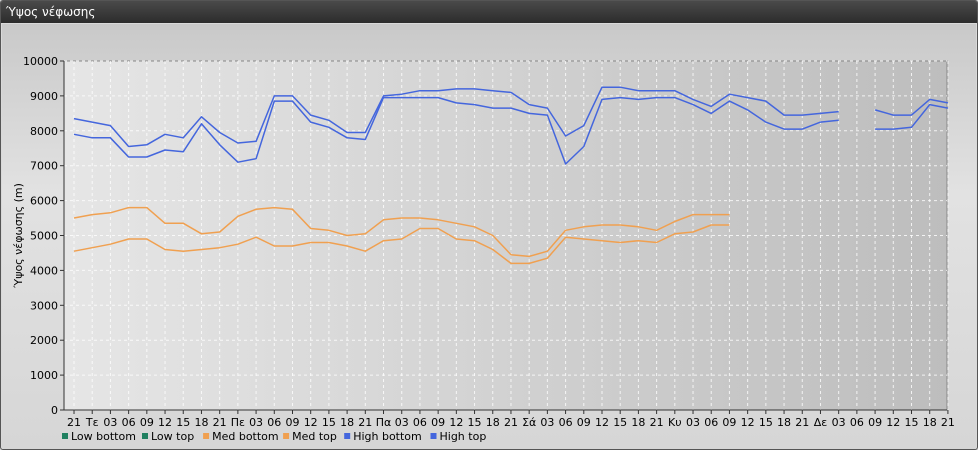 This screenshot has width=978, height=450. Describe the element at coordinates (44, 236) in the screenshot. I see `y-tick-label: 5000` at that location.